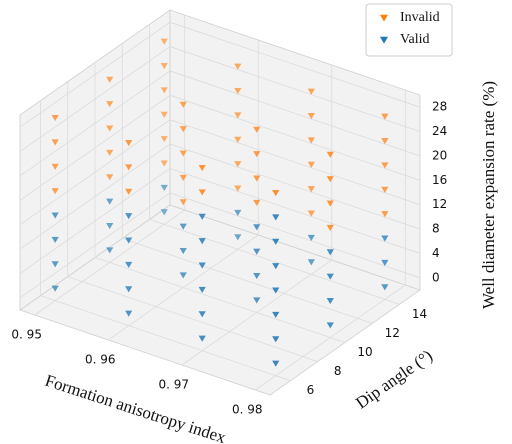 The height and width of the screenshot is (444, 512). What do you see at coordinates (338, 371) in the screenshot?
I see `y-tick-label: 8` at bounding box center [338, 371].